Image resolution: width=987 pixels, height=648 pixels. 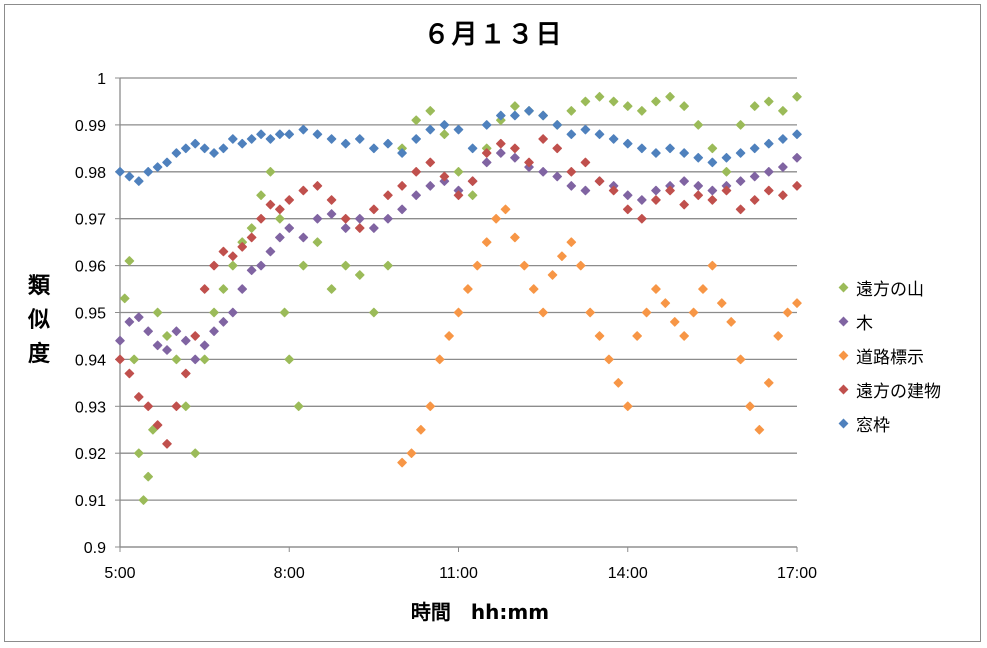 What do you see at coordinates (90, 126) in the screenshot?
I see `y-tick-label: 0.99` at bounding box center [90, 126].